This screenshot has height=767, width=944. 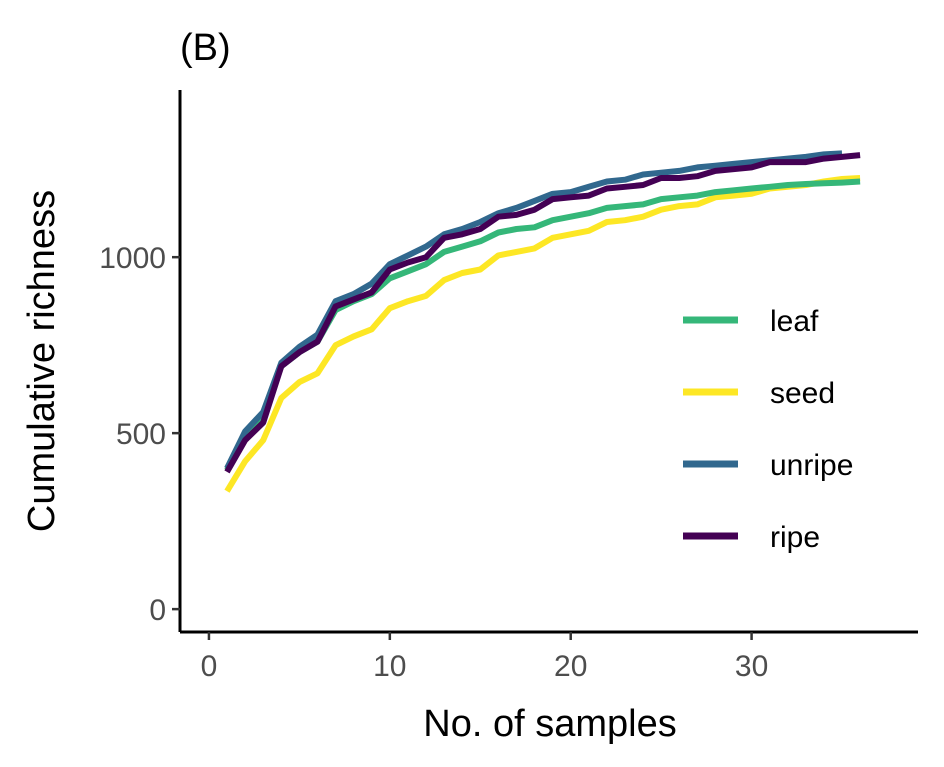 I want to click on y-axis-ticks: 0 500 1000, so click(x=139, y=434).